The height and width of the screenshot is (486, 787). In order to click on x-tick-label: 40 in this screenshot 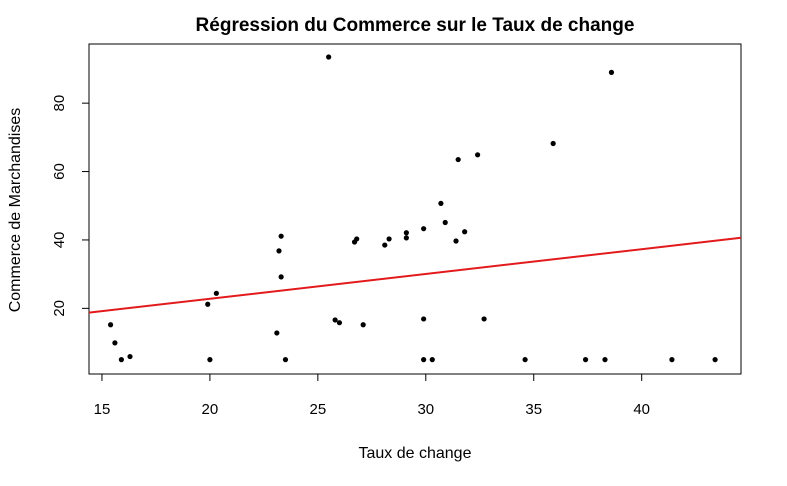, I will do `click(641, 409)`.